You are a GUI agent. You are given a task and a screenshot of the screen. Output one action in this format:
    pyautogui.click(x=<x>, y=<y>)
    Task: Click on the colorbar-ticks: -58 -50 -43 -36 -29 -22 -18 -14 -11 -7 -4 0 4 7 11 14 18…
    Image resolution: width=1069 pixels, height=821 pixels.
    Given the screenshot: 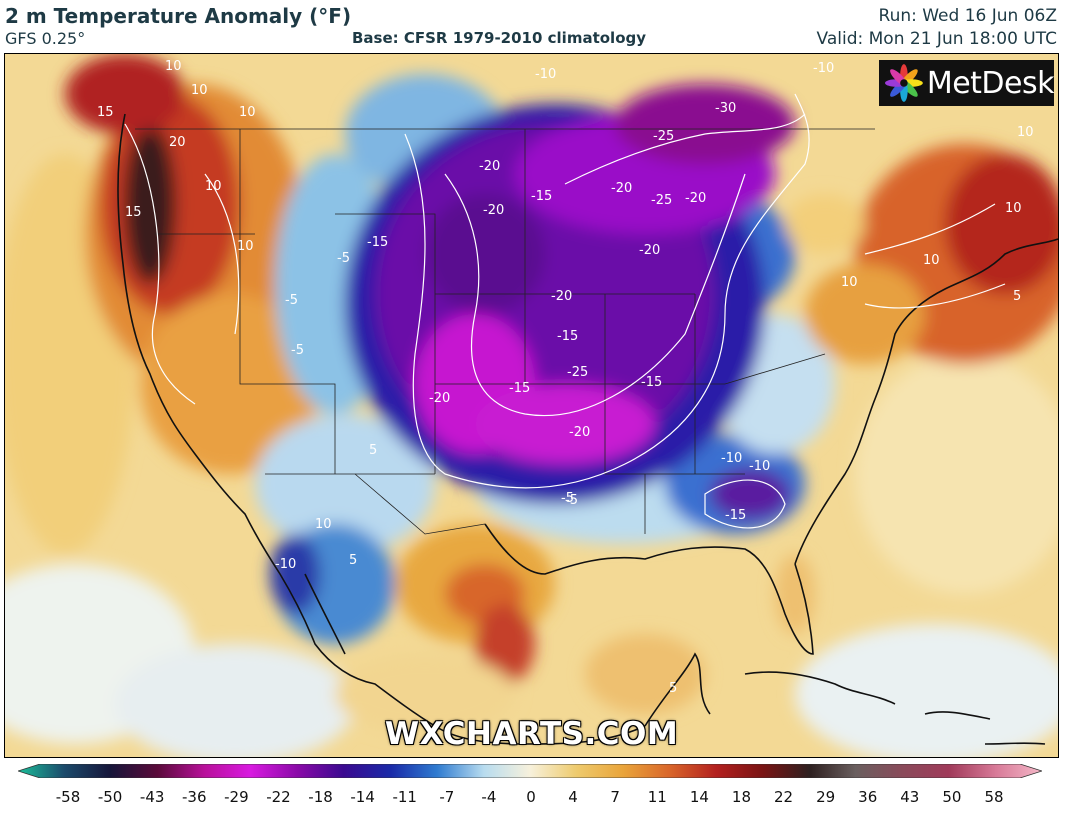 What is the action you would take?
    pyautogui.click(x=534, y=800)
    